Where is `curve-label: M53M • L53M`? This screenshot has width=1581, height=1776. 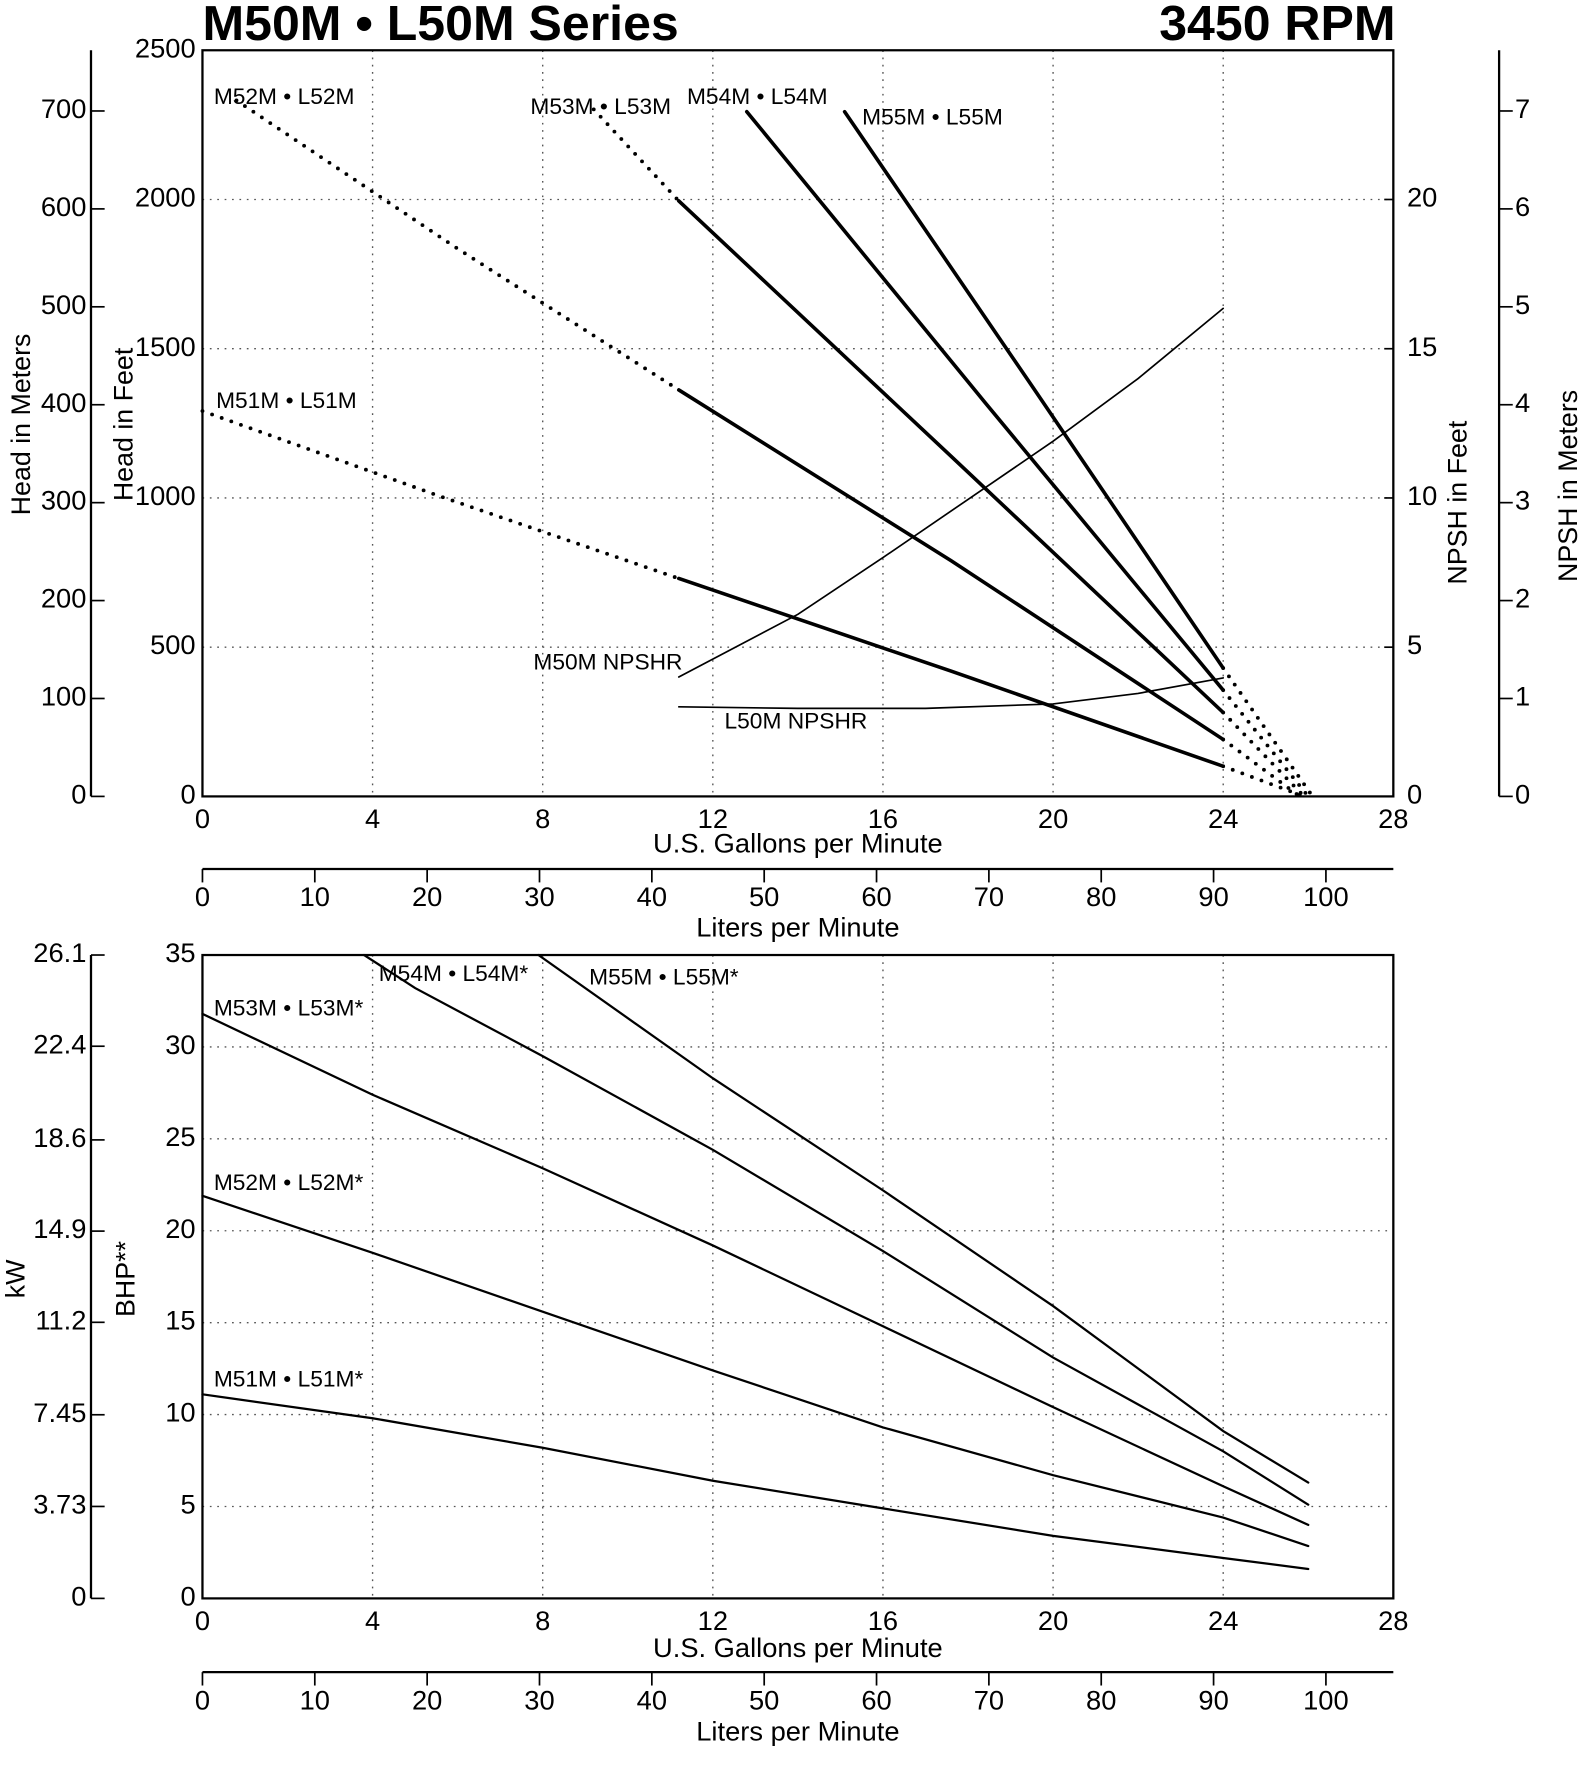
curve-label: M53M • L53M is located at coordinates (600, 106).